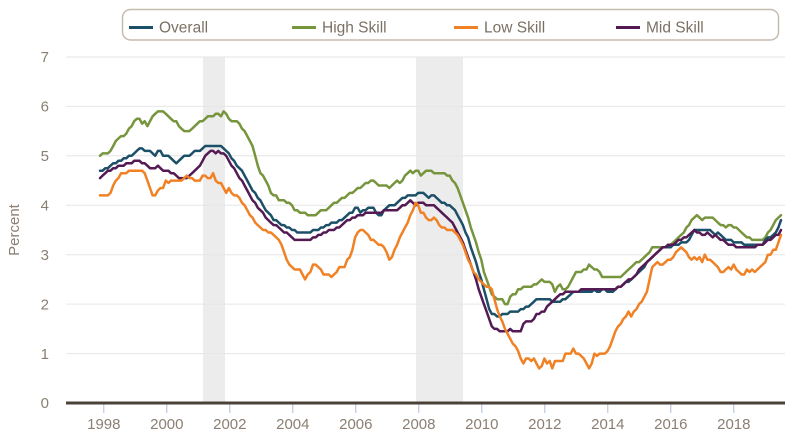  I want to click on svg-text: 2014, so click(607, 424).